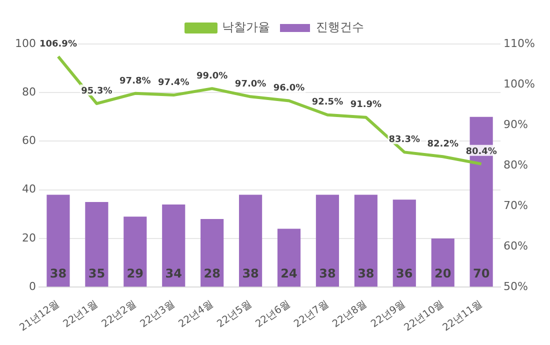 The width and height of the screenshot is (550, 345). What do you see at coordinates (173, 273) in the screenshot?
I see `data-label: 34` at bounding box center [173, 273].